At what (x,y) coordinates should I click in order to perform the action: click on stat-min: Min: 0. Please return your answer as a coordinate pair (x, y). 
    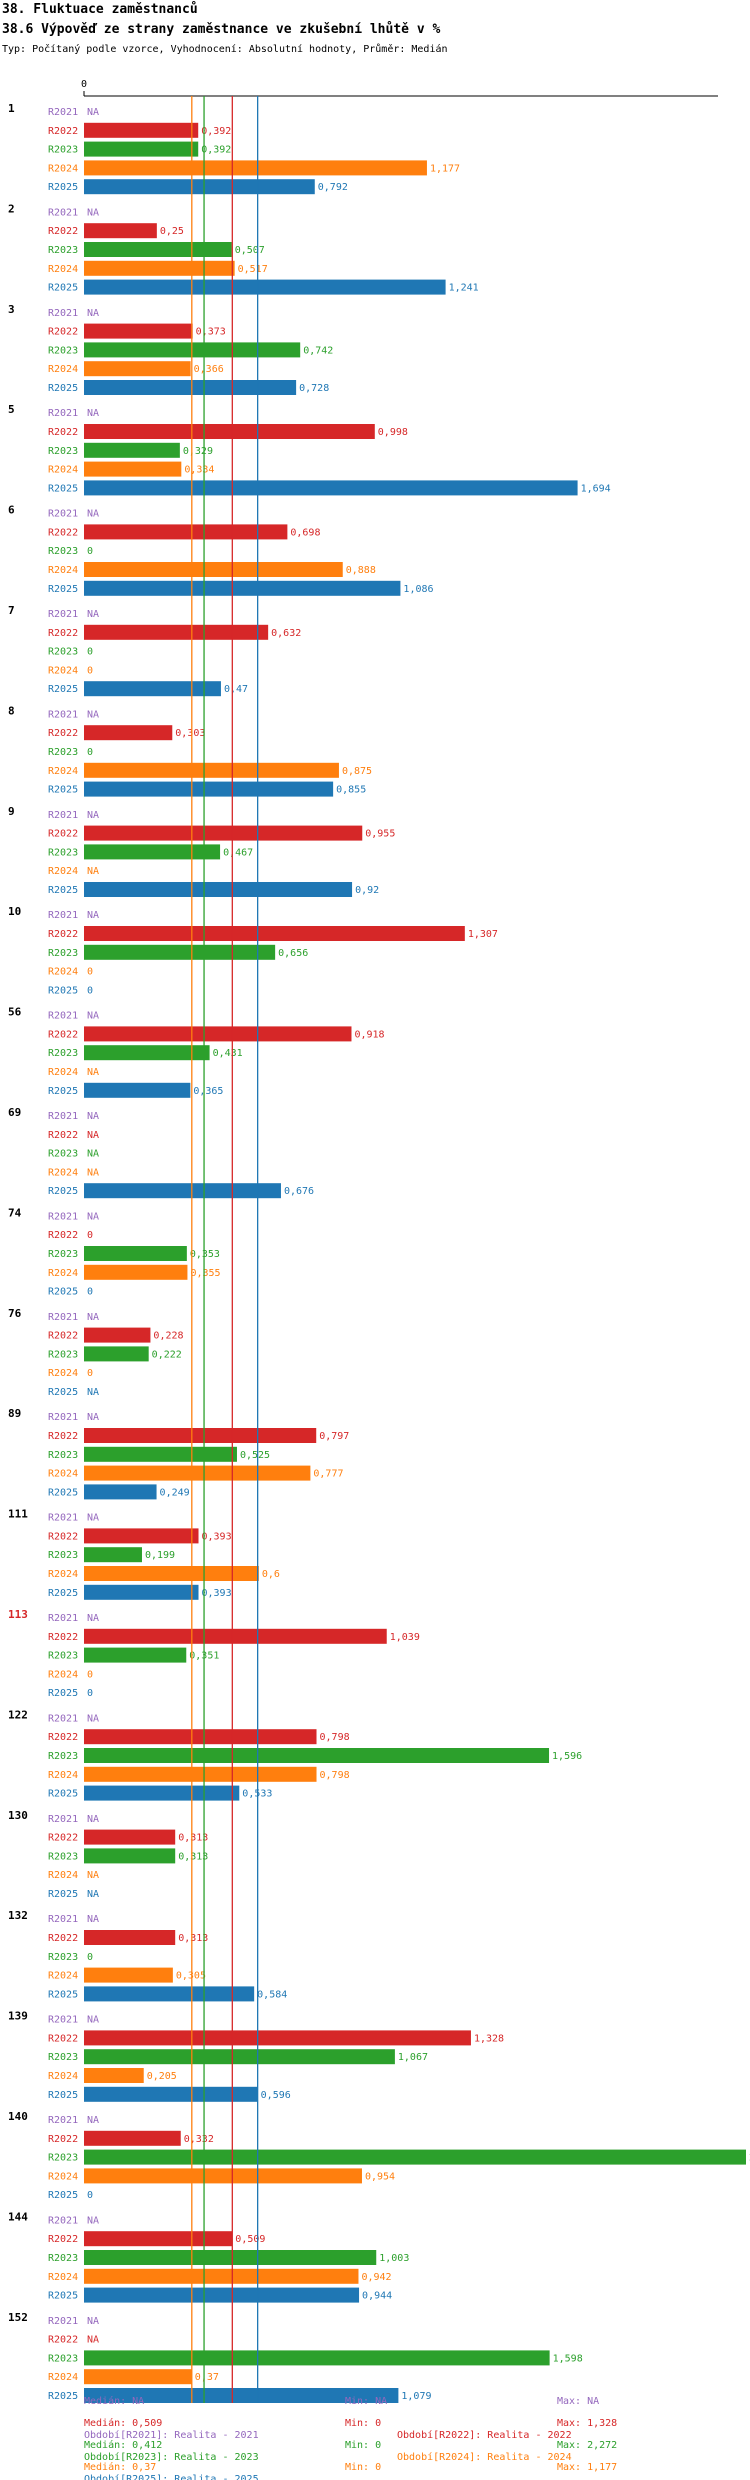
    Looking at the image, I should click on (363, 2467).